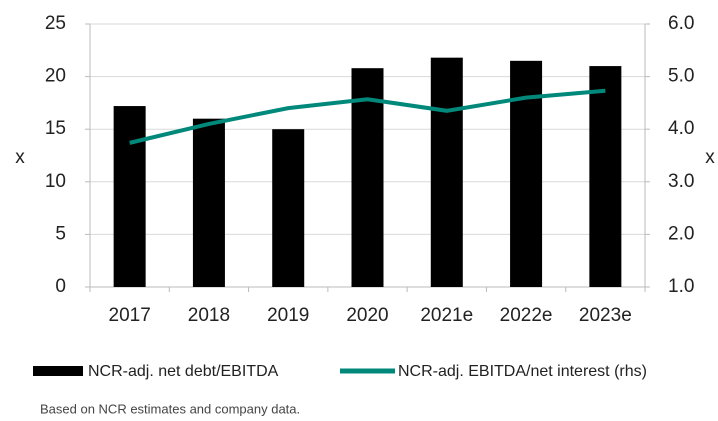 The width and height of the screenshot is (718, 421). What do you see at coordinates (681, 233) in the screenshot?
I see `y2-tick-label: 2.0` at bounding box center [681, 233].